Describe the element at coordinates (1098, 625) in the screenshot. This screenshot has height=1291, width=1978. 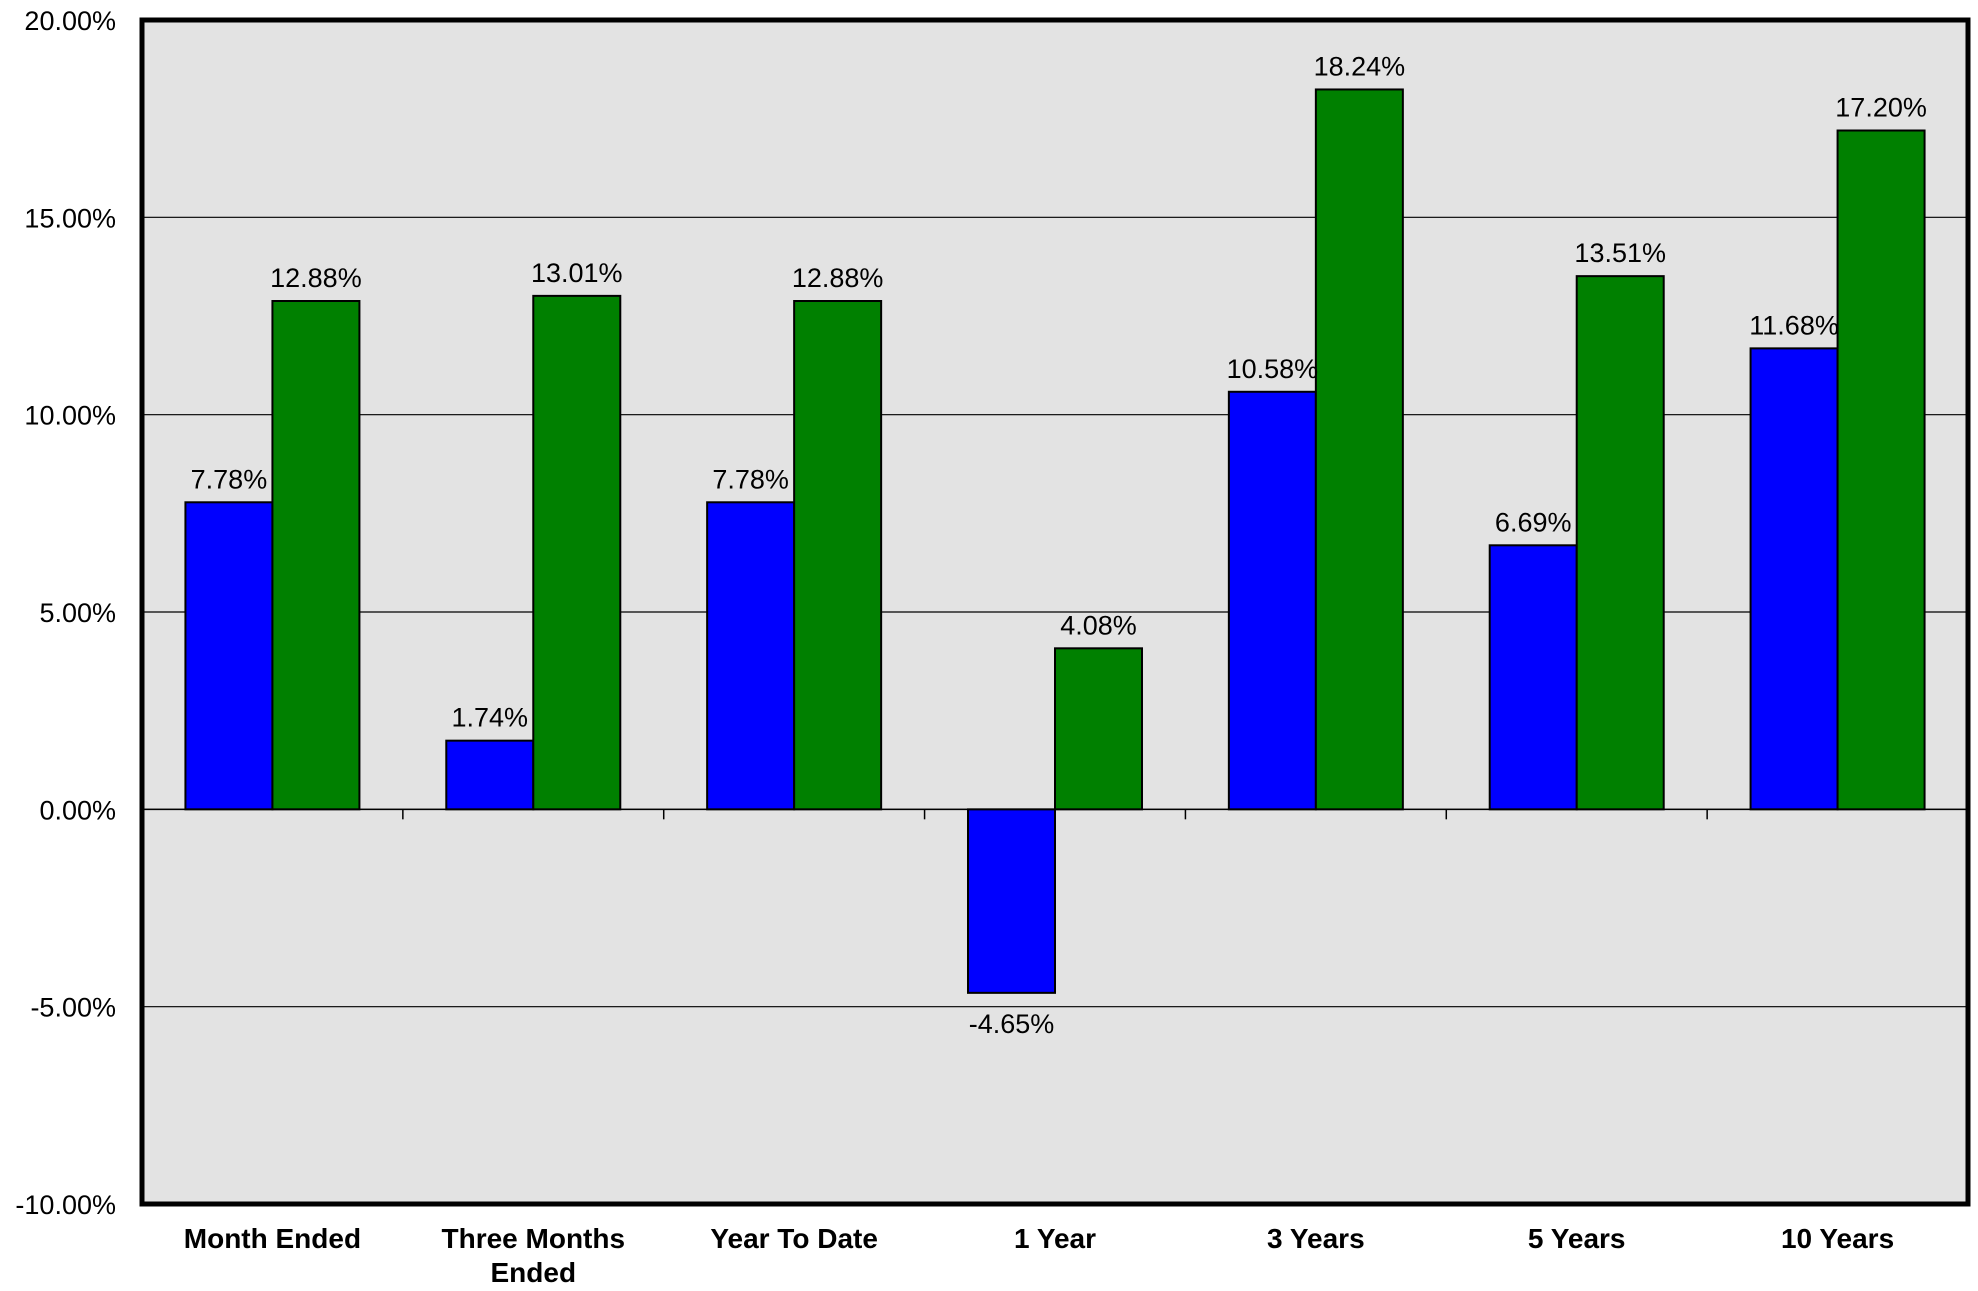
I see `data-label: 4.08%` at that location.